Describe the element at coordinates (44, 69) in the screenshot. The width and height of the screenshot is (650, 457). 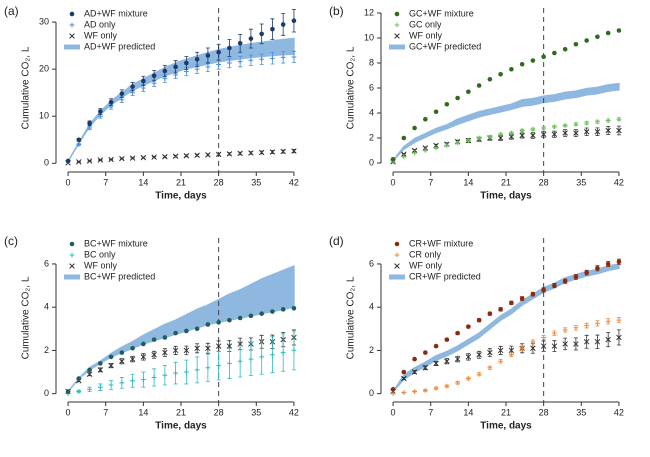
I see `y-tick-label: 20` at that location.